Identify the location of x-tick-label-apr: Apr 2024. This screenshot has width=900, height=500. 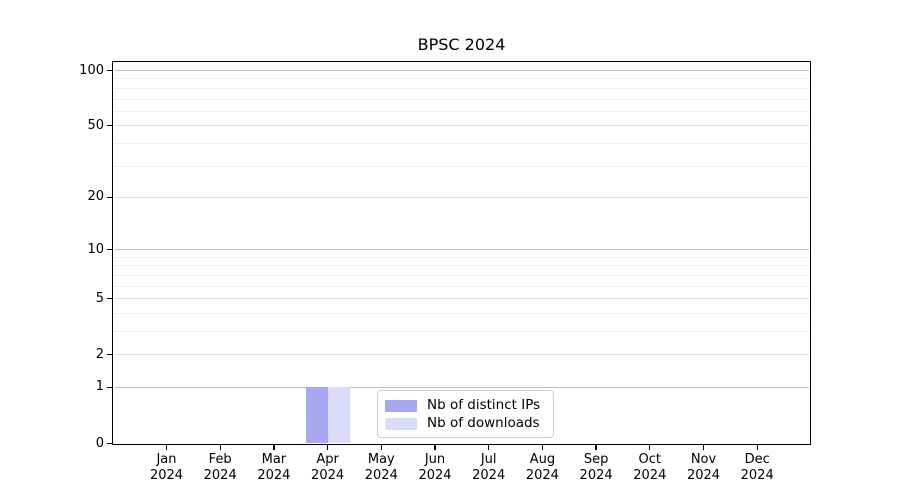
(328, 467).